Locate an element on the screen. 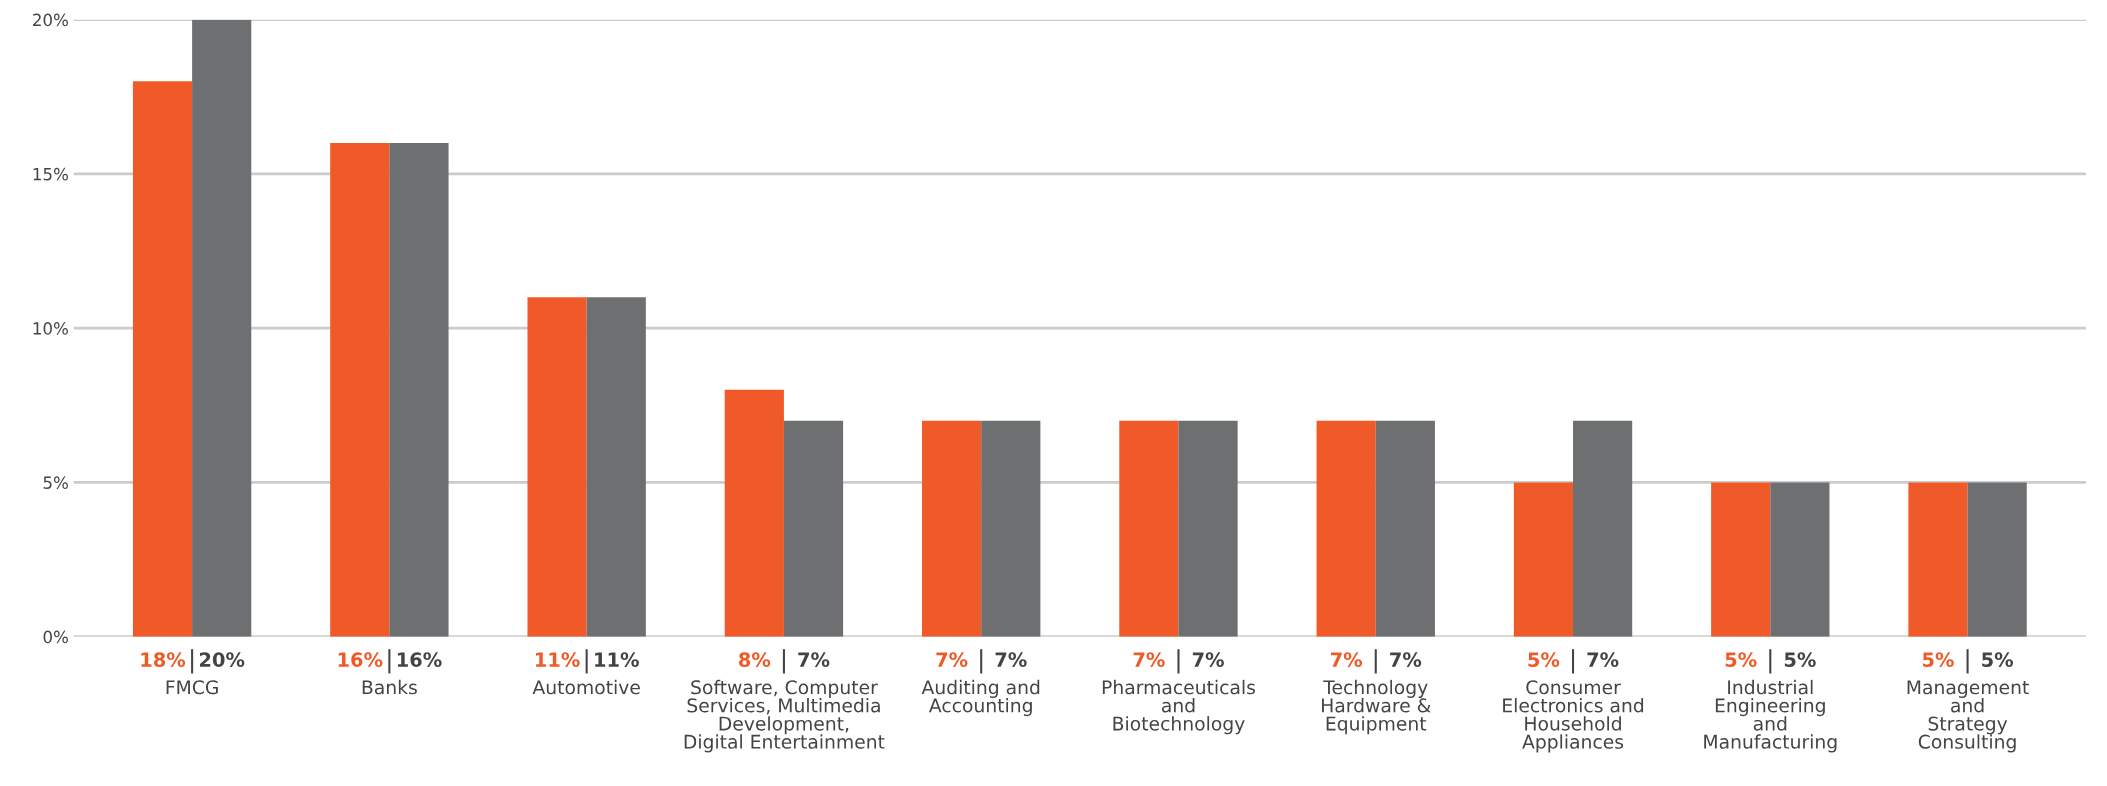 The width and height of the screenshot is (2107, 786). data-label: 20% is located at coordinates (222, 659).